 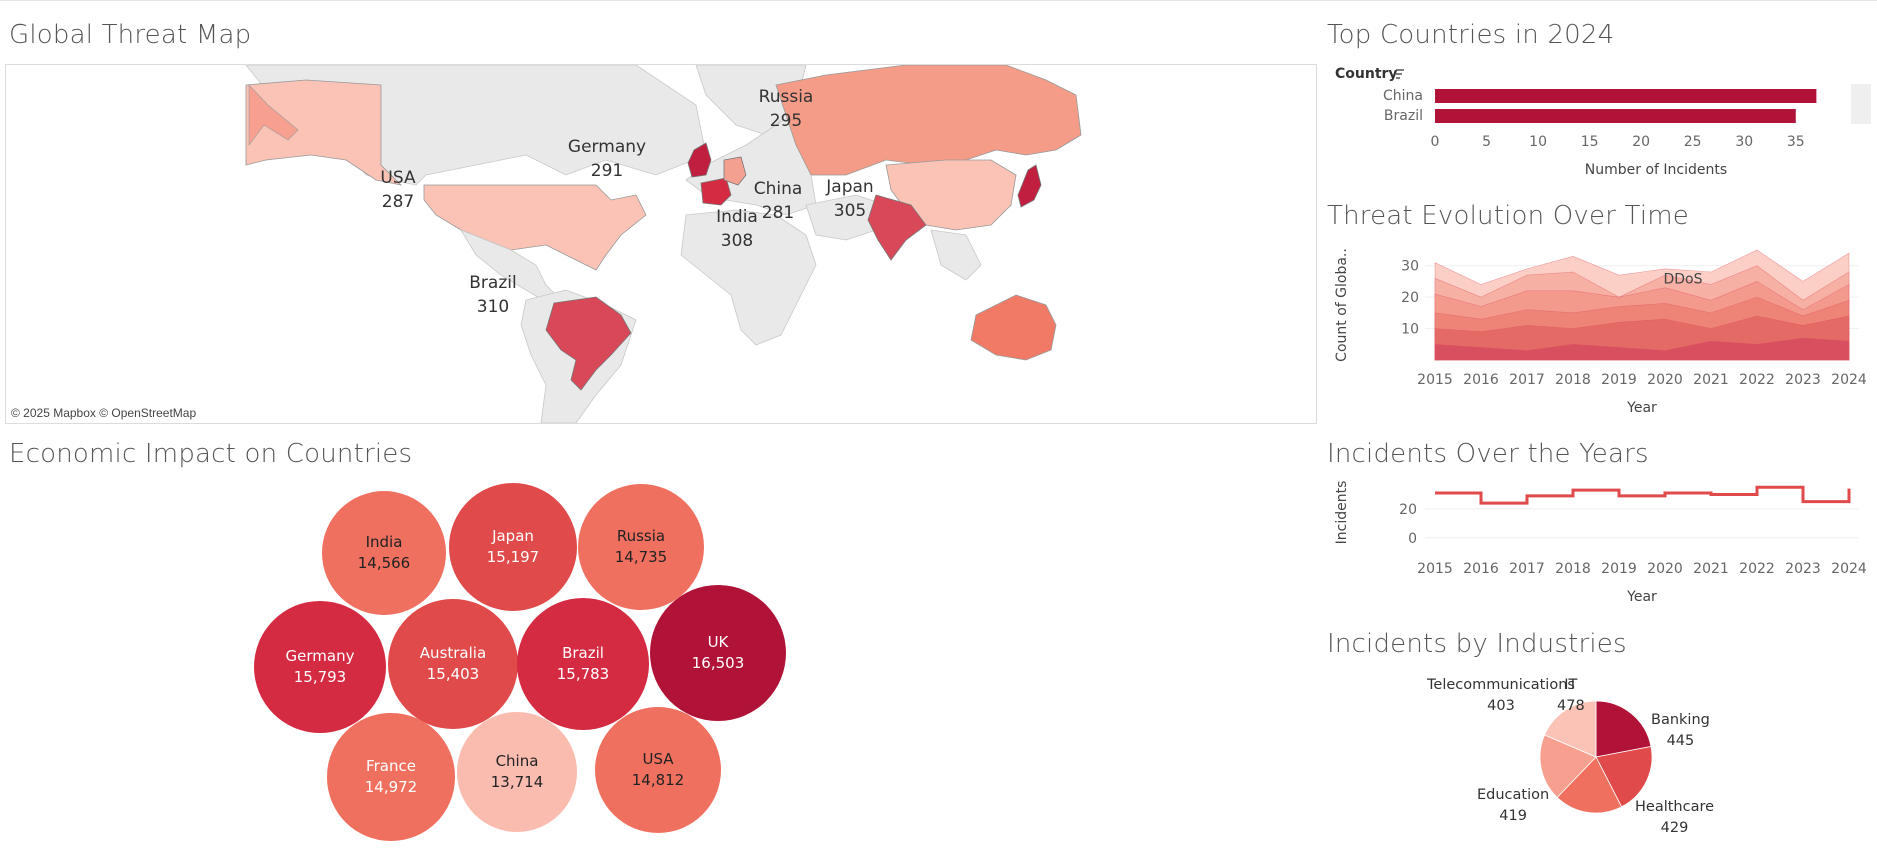 What do you see at coordinates (384, 541) in the screenshot?
I see `bubble-country: India` at bounding box center [384, 541].